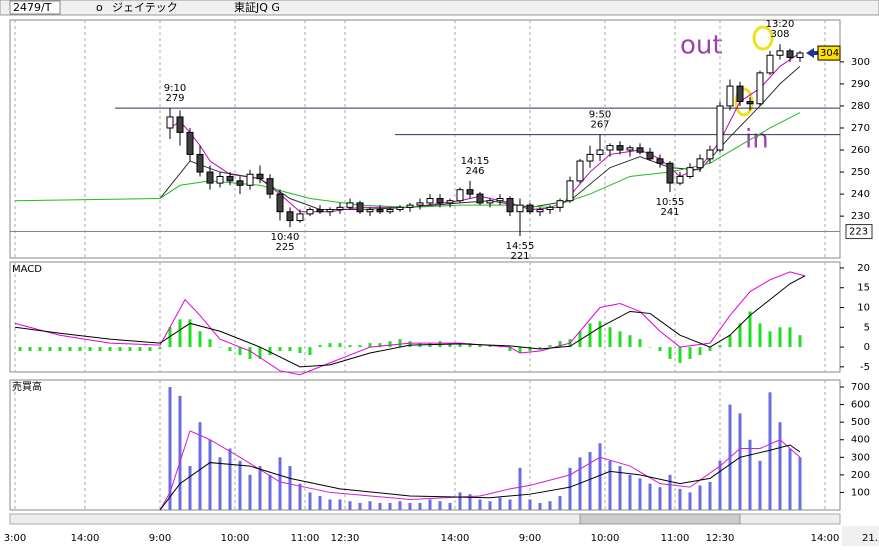 The width and height of the screenshot is (879, 550). Describe the element at coordinates (860, 440) in the screenshot. I see `y-tick-label: 400` at that location.